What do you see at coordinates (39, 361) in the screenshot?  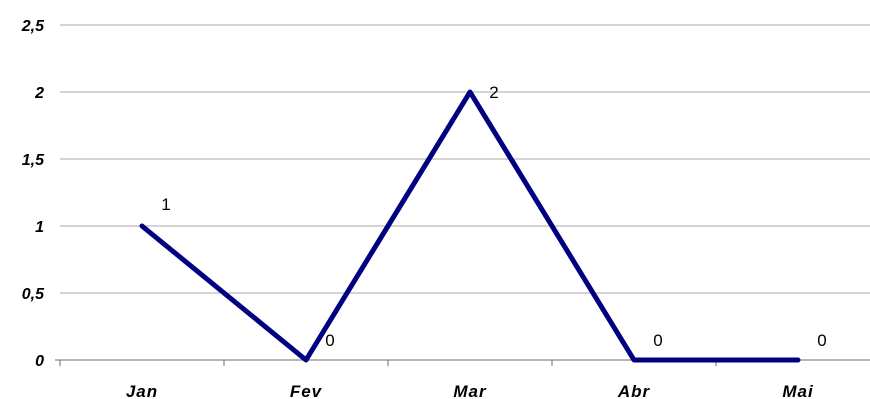 I see `y-tick-label: 0` at bounding box center [39, 361].